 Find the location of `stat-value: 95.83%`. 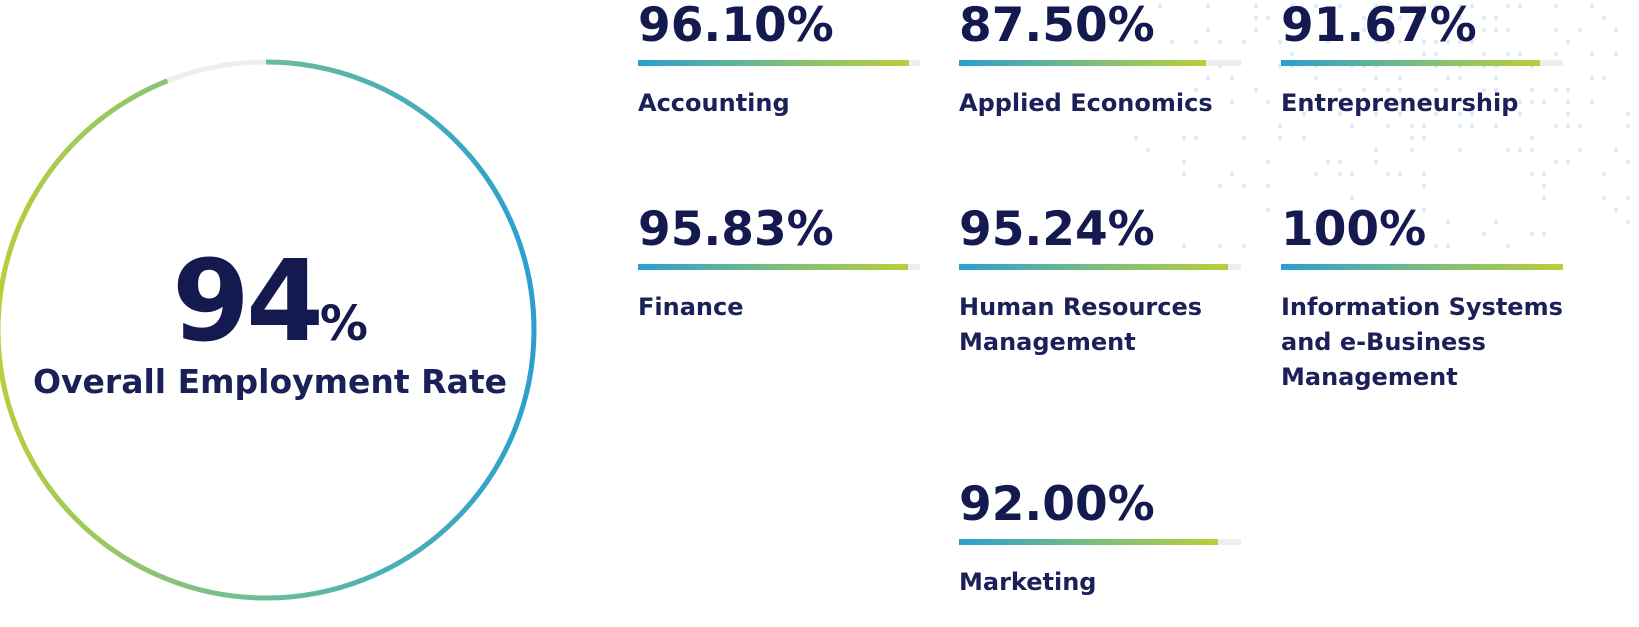

stat-value: 95.83% is located at coordinates (736, 229).